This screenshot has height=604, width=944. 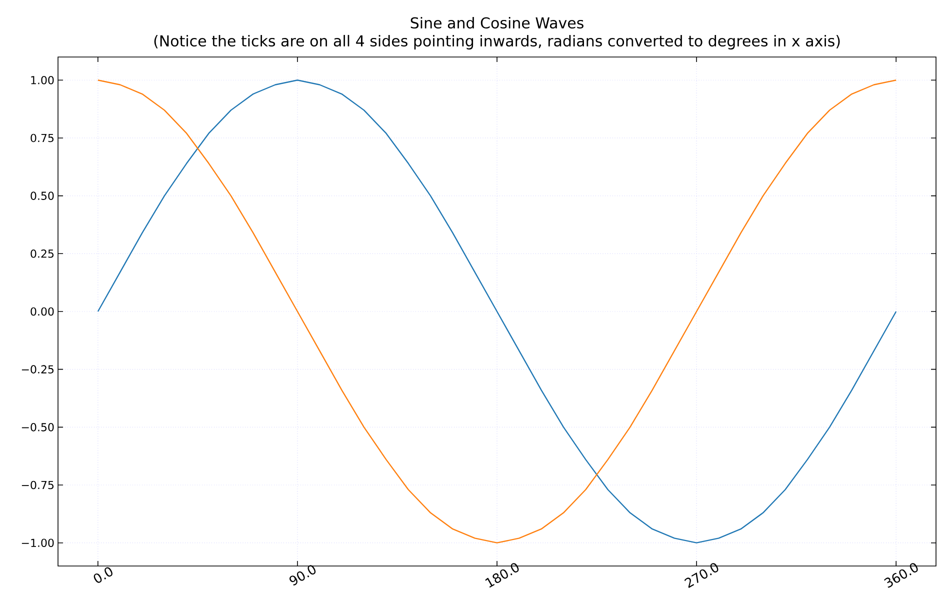 I want to click on y-tick-label: 0.50, so click(x=42, y=196).